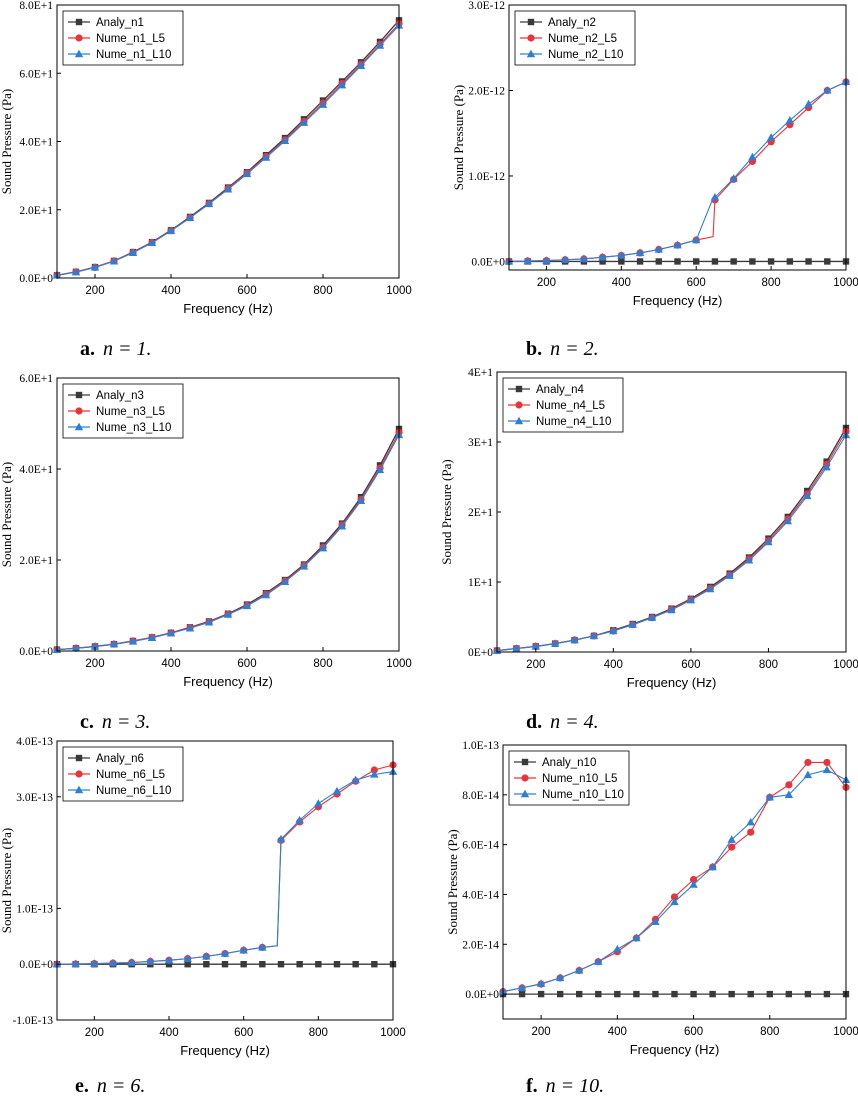 Image resolution: width=858 pixels, height=1098 pixels. Describe the element at coordinates (486, 177) in the screenshot. I see `y-tick-label: 1.0E-12` at that location.